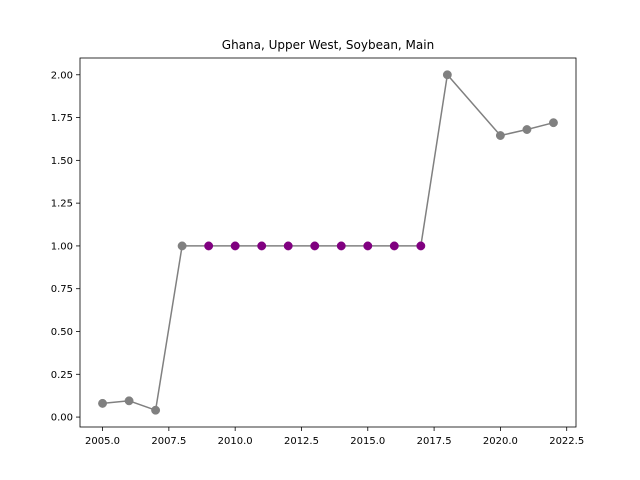  Describe the element at coordinates (500, 441) in the screenshot. I see `x-tick-label: 2020.0` at that location.